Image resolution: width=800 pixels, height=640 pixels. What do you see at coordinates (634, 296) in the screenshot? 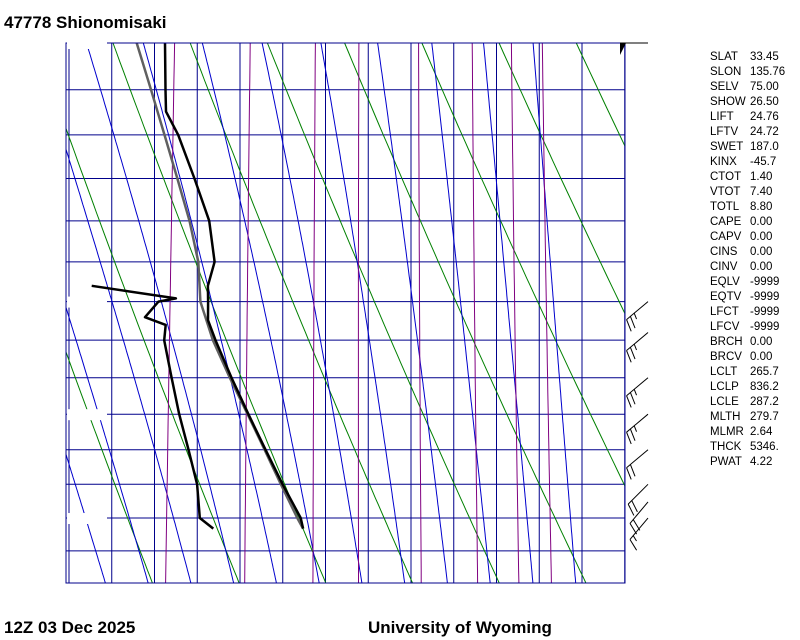
I see `wind-barbs` at bounding box center [634, 296].